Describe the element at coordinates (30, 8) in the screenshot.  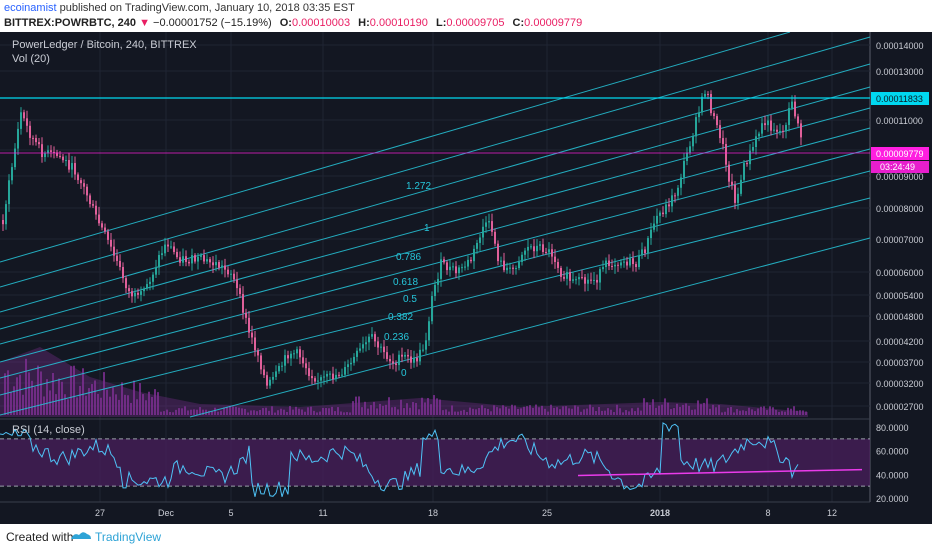
I see `author-link: ecoinamist` at that location.